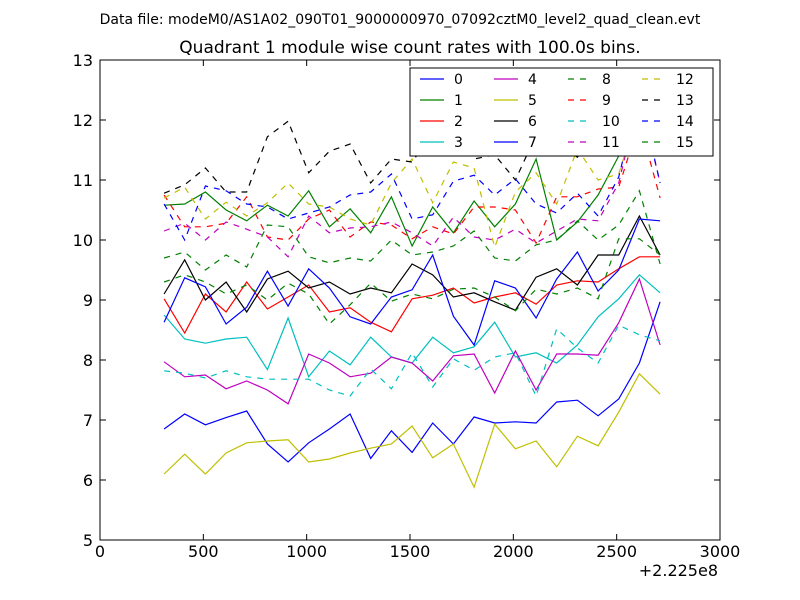 The height and width of the screenshot is (600, 800). I want to click on legend-label-6: 6, so click(532, 122).